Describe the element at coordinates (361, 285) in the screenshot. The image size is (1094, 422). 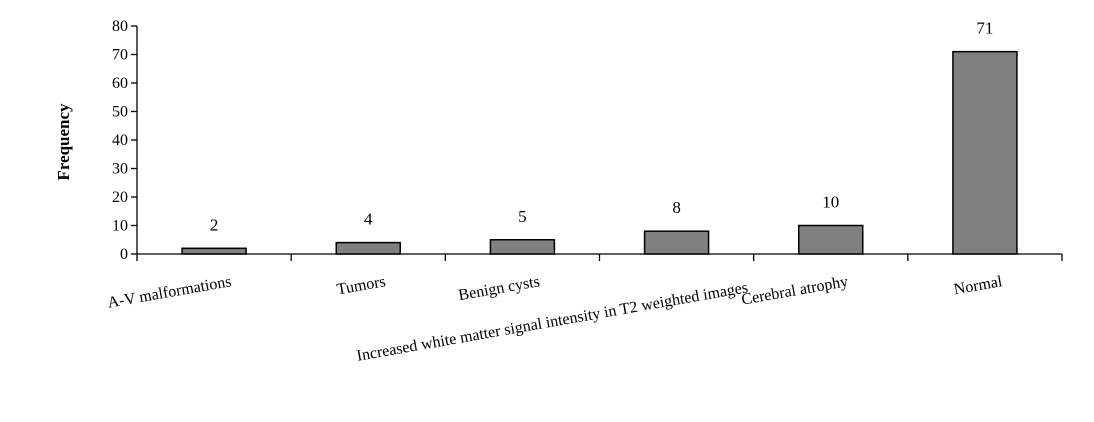
I see `category-label-1: Tumors` at that location.